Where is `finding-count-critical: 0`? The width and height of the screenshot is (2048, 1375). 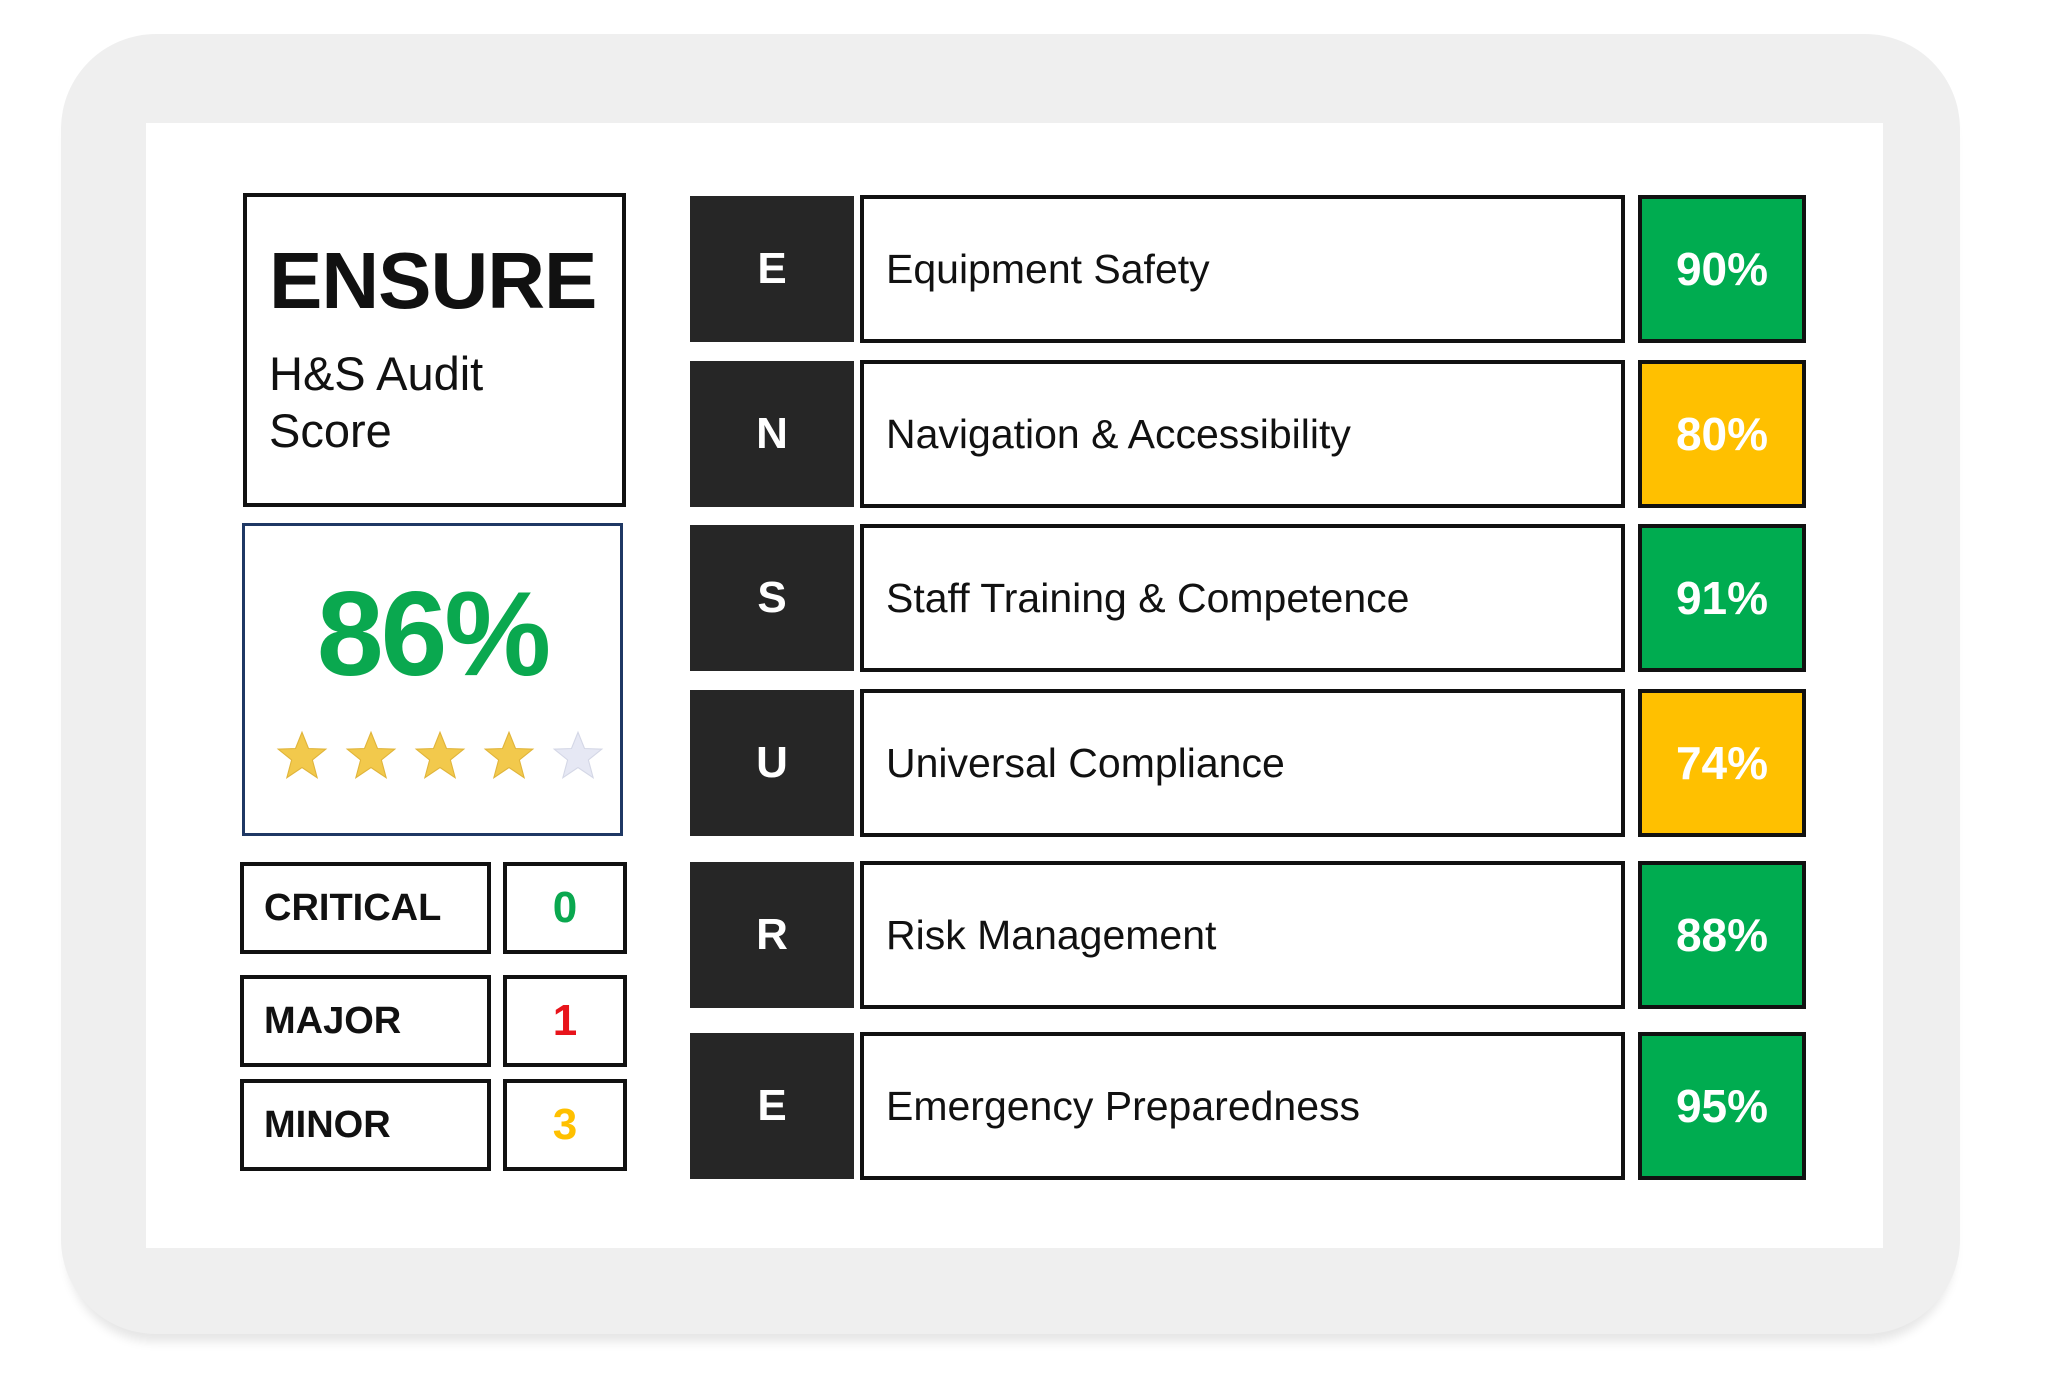
finding-count-critical: 0 is located at coordinates (565, 908).